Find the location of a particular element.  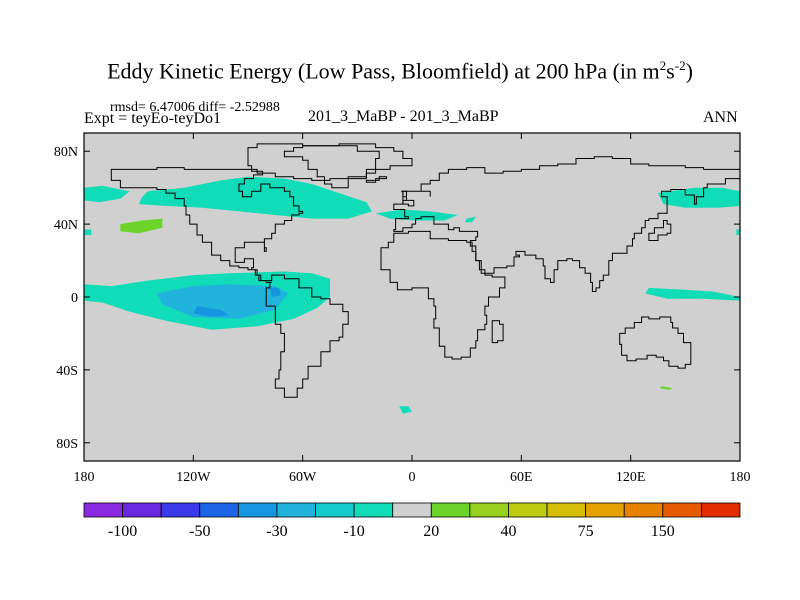

colorbar-label-6: 75 is located at coordinates (586, 531).